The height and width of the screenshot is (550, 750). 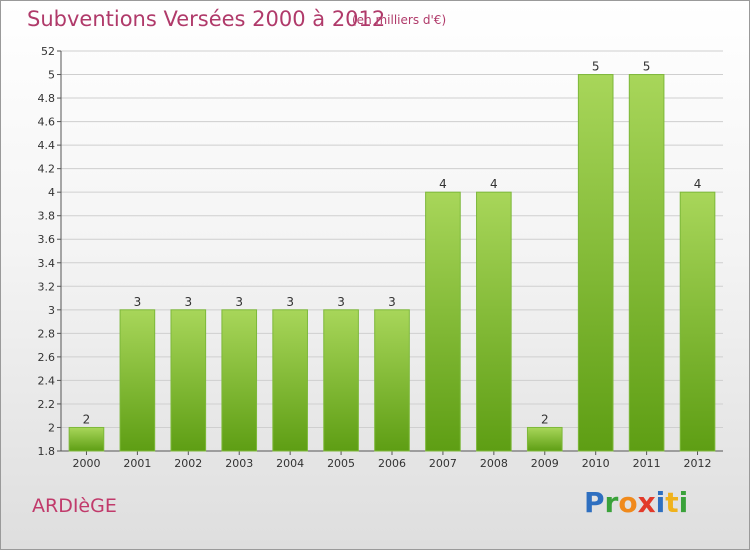 What do you see at coordinates (392, 463) in the screenshot?
I see `x-tick-label: 2006` at bounding box center [392, 463].